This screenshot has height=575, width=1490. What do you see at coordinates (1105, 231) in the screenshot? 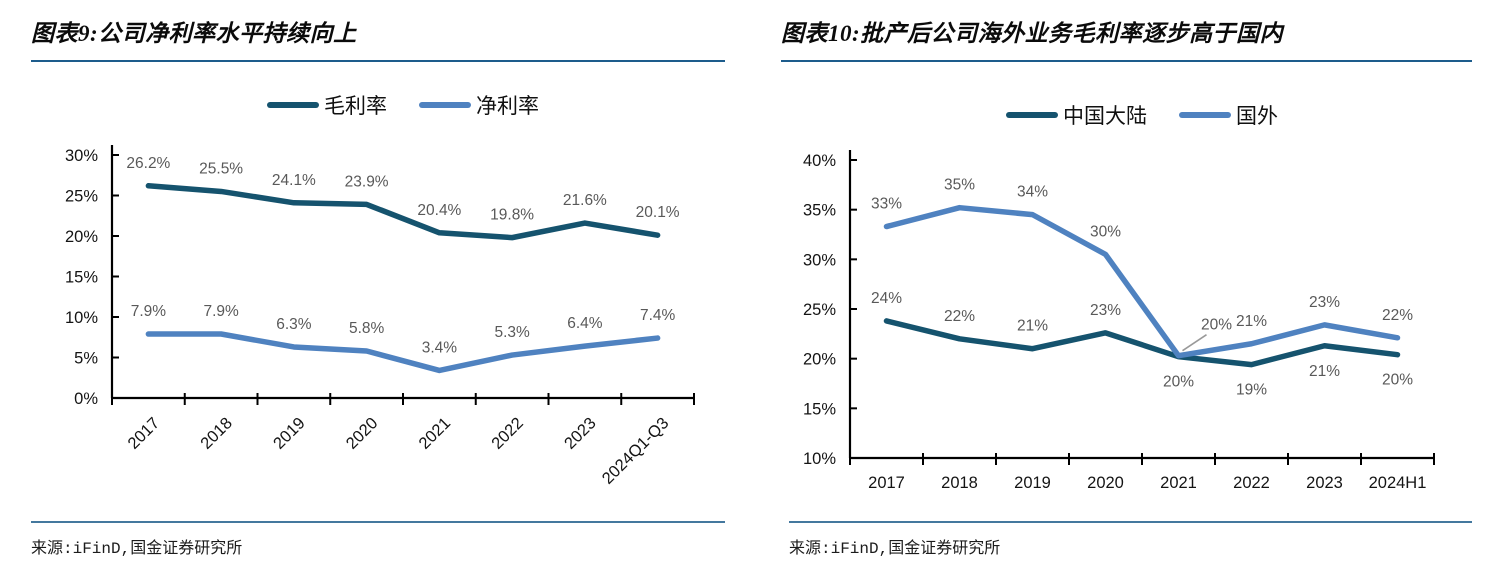
I see `data-label: 30%` at bounding box center [1105, 231].